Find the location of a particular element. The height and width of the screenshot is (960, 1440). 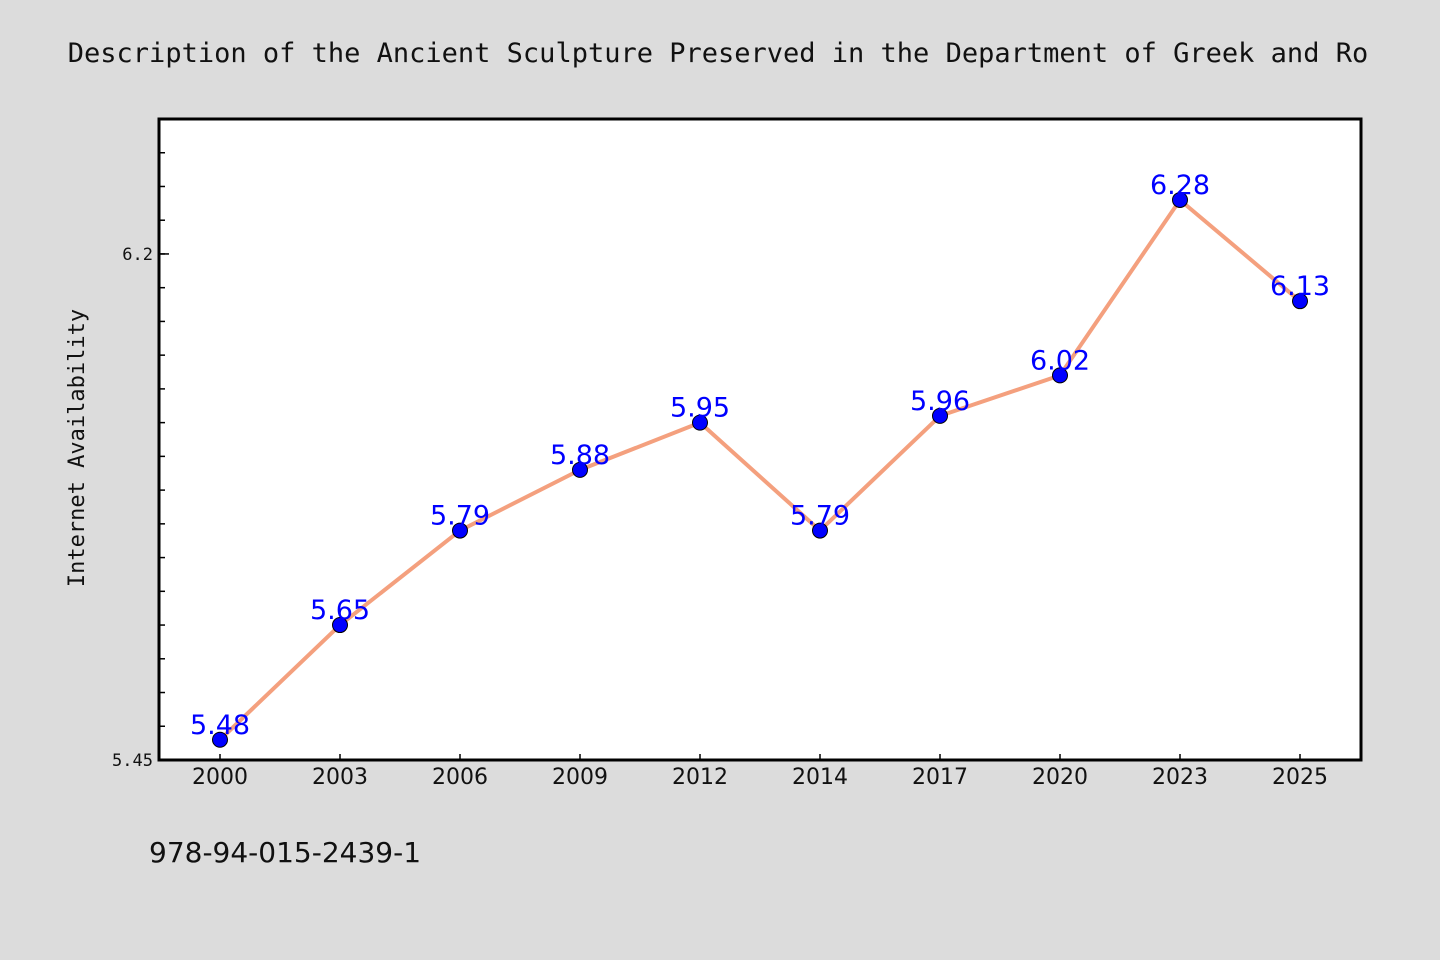

data-label: 6.28 is located at coordinates (1180, 185).